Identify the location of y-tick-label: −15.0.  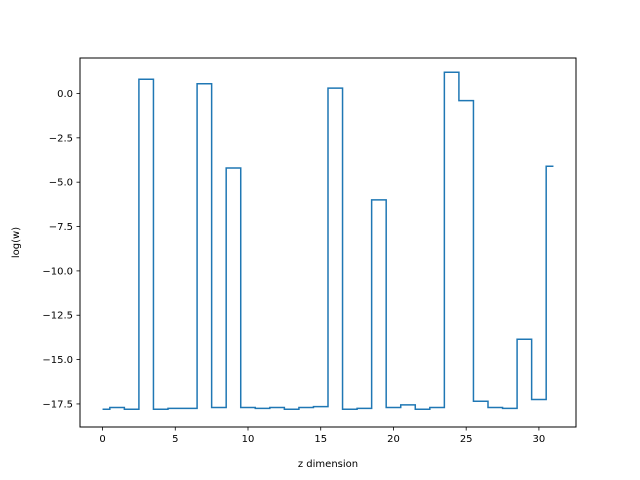
(57, 360).